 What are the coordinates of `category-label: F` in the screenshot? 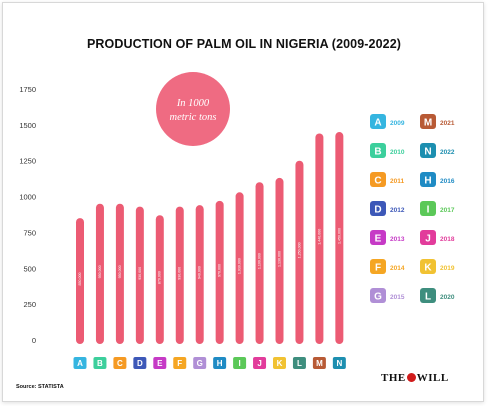 It's located at (179, 363).